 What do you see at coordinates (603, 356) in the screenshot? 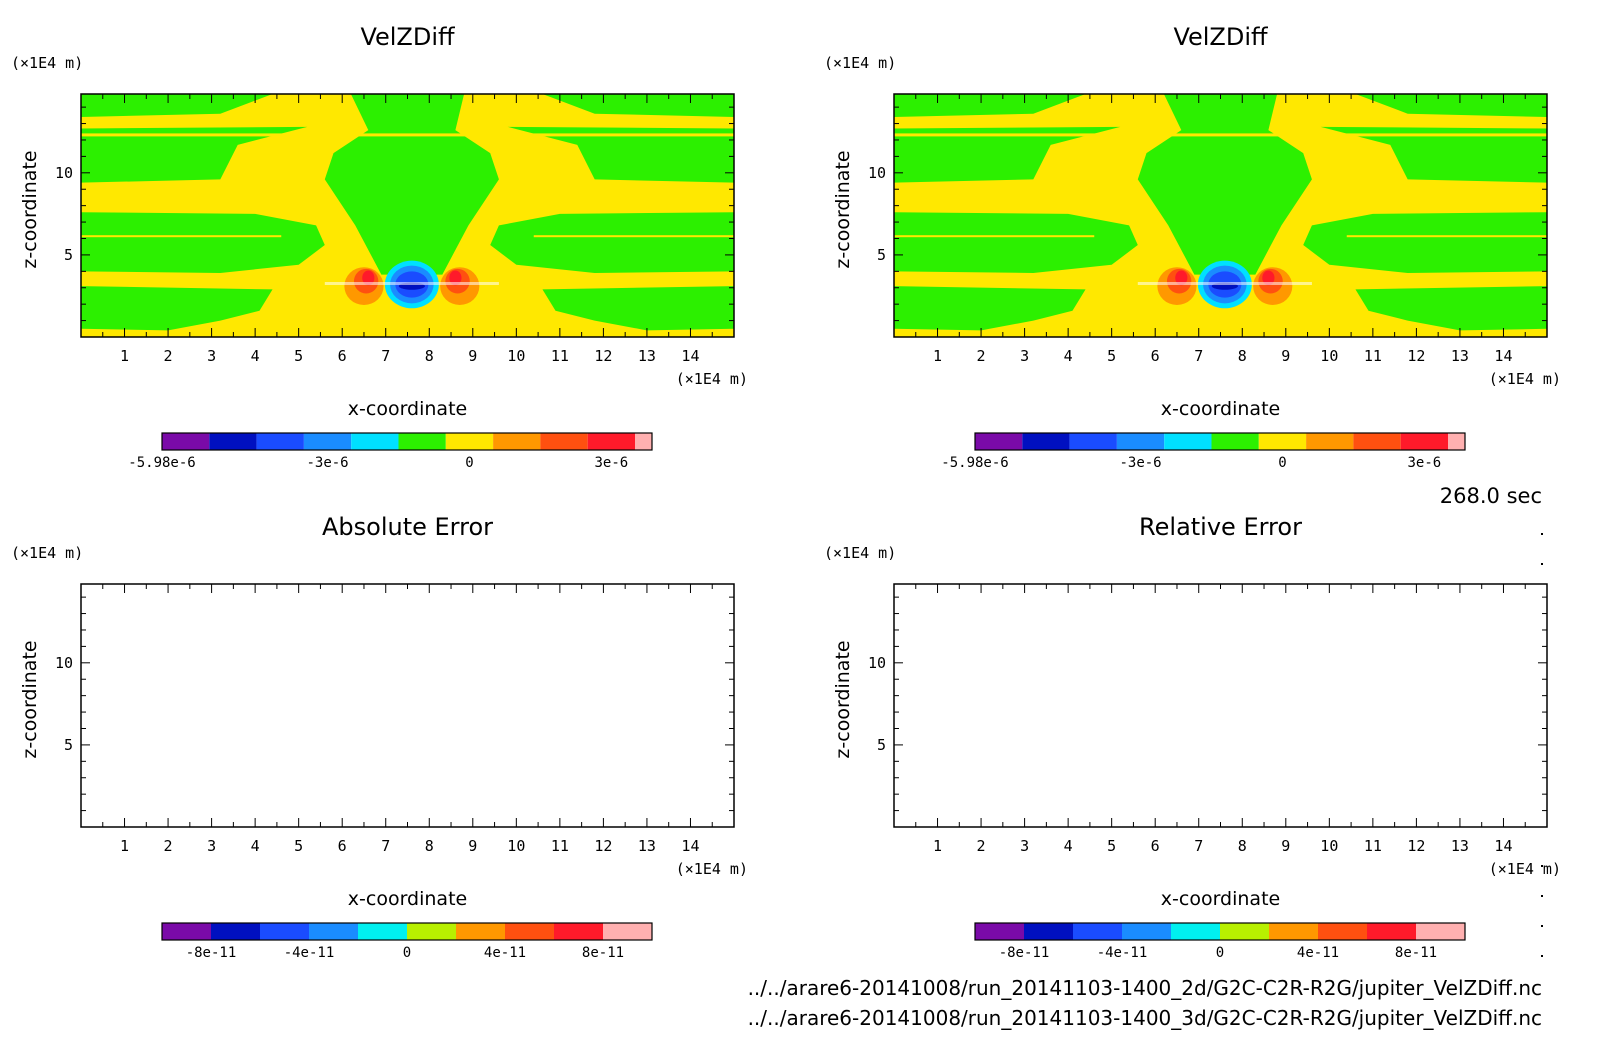
I see `x-tick-label: 12` at bounding box center [603, 356].